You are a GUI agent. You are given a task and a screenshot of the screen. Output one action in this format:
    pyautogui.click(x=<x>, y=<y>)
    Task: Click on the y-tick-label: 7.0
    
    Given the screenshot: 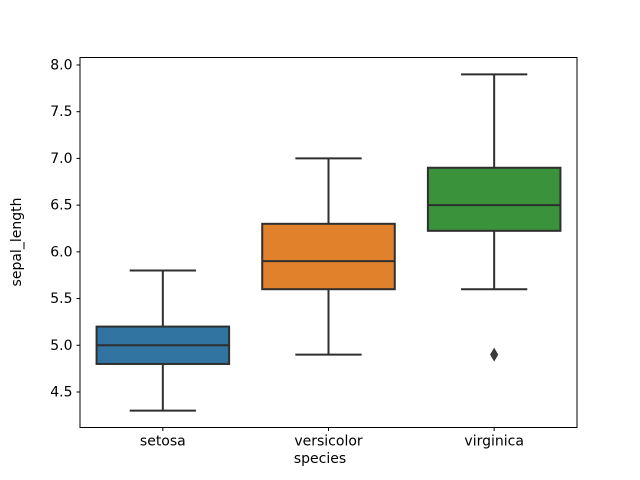 What is the action you would take?
    pyautogui.click(x=61, y=159)
    